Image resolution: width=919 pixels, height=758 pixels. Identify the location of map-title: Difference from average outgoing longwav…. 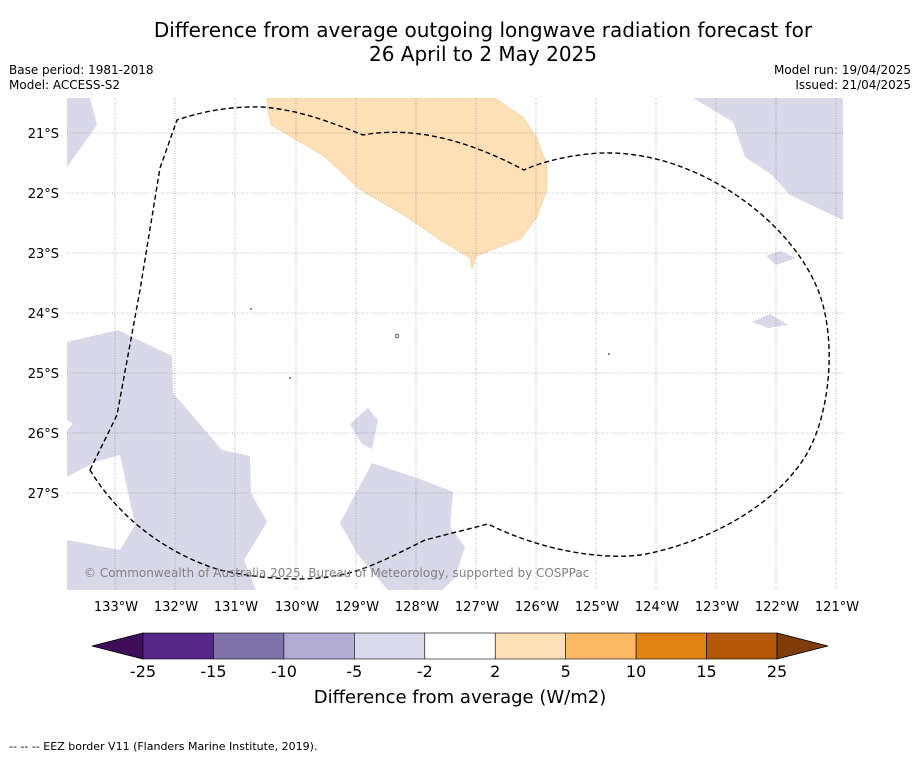
(459, 42).